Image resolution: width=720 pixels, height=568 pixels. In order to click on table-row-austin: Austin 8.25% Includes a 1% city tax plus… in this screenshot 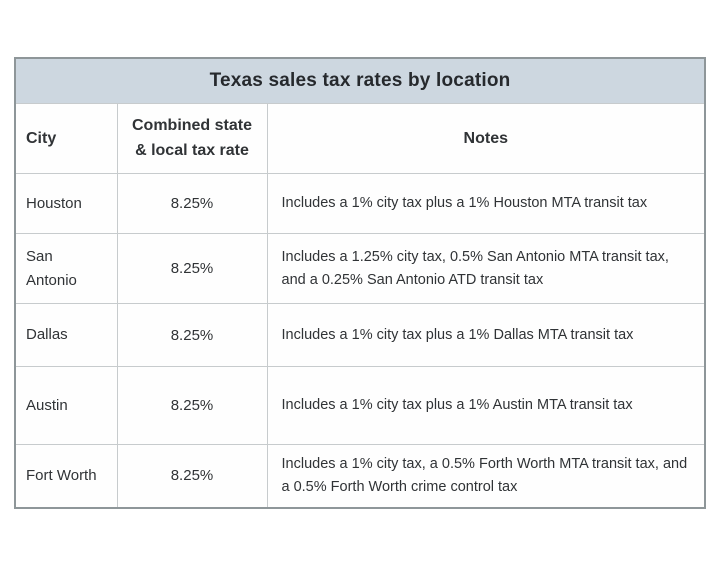, I will do `click(360, 405)`.